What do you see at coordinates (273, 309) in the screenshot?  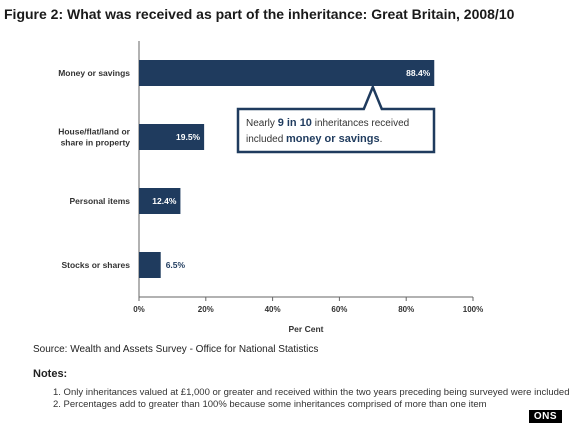 I see `x-tick-label: 40%` at bounding box center [273, 309].